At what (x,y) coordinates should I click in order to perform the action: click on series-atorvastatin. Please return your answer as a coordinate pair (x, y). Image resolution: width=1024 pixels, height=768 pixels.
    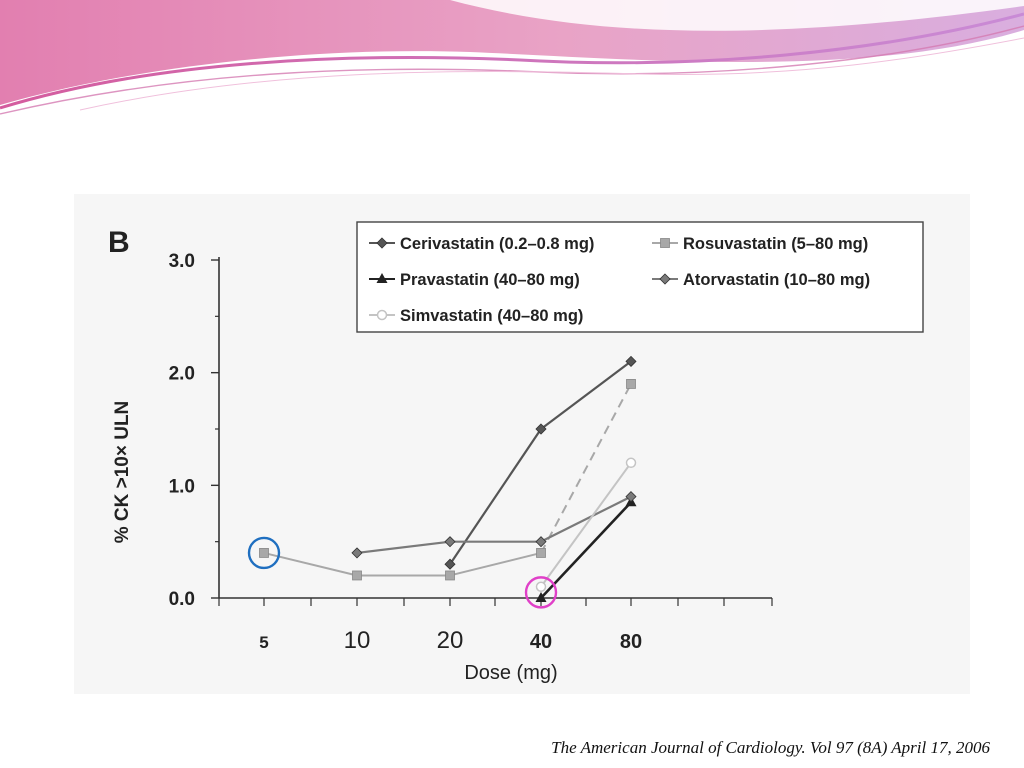
    Looking at the image, I should click on (494, 525).